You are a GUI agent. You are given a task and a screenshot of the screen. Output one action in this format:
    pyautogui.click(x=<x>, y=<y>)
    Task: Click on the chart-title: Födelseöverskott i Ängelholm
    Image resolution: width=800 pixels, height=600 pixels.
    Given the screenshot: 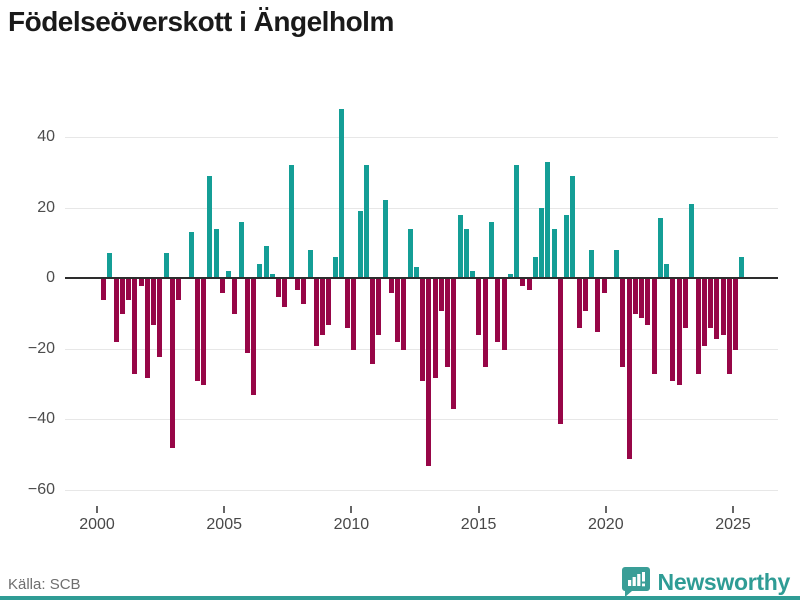 What is the action you would take?
    pyautogui.click(x=201, y=21)
    